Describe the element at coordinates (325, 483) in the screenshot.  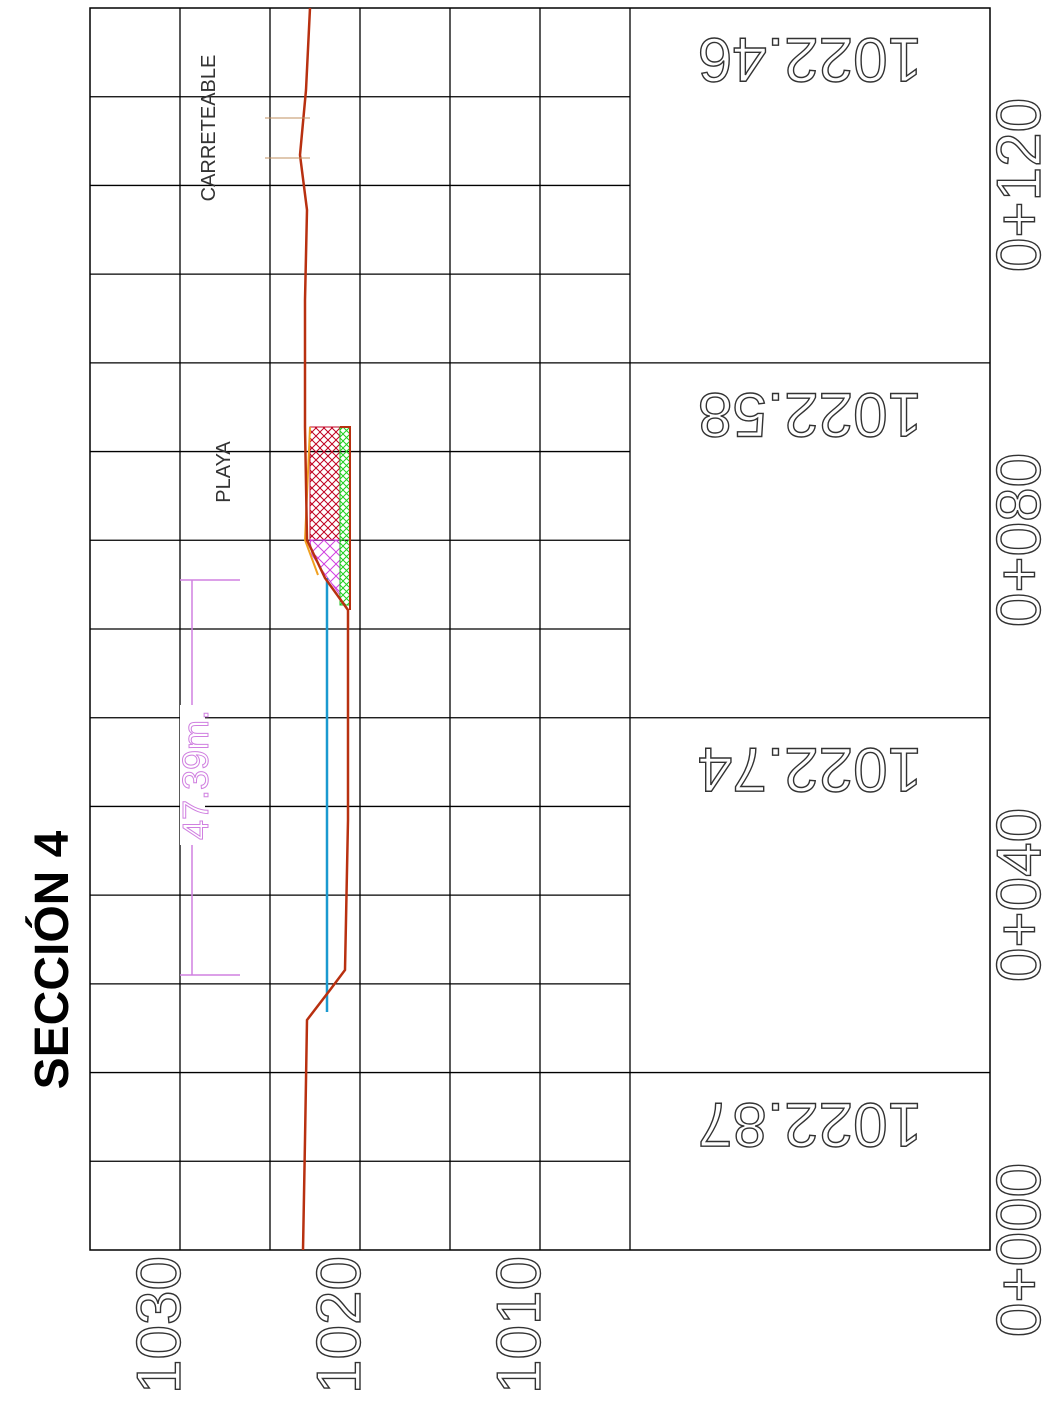
I see `cut-area` at that location.